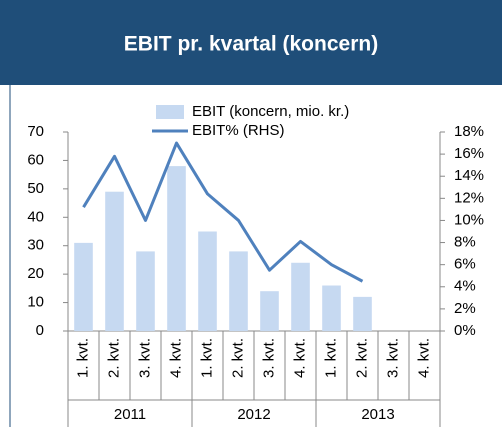  Describe the element at coordinates (35, 188) in the screenshot. I see `y-tick-label: 50` at that location.